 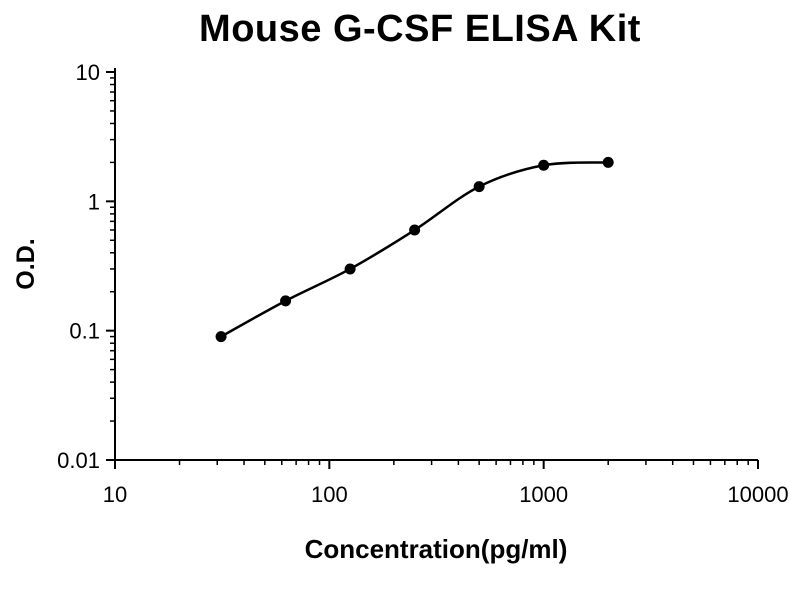 I want to click on x-tick-label: 10, so click(x=115, y=494).